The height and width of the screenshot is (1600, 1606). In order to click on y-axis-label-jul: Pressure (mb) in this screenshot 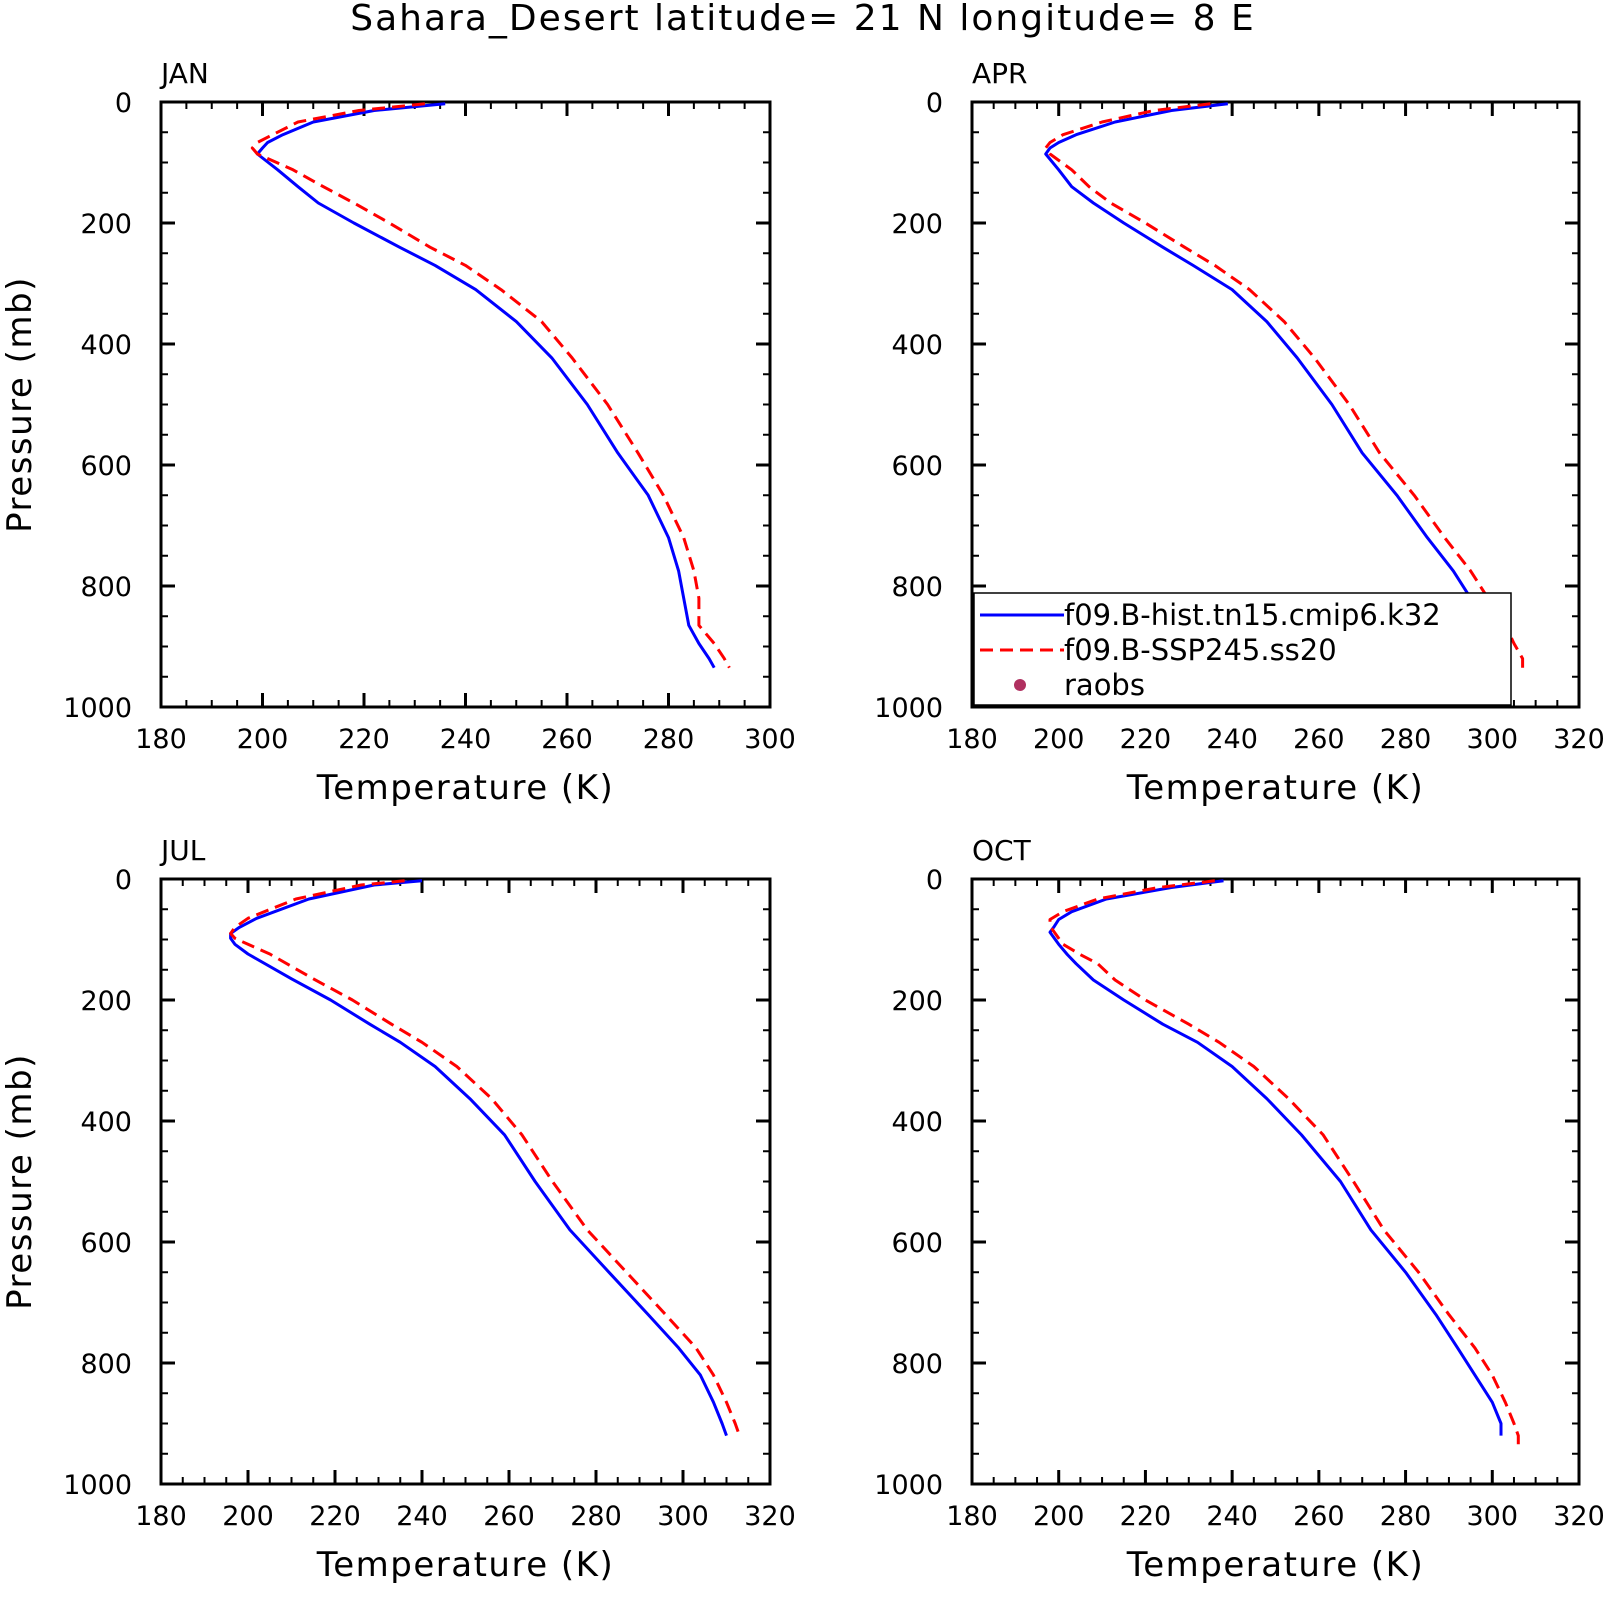, I will do `click(20, 1181)`.